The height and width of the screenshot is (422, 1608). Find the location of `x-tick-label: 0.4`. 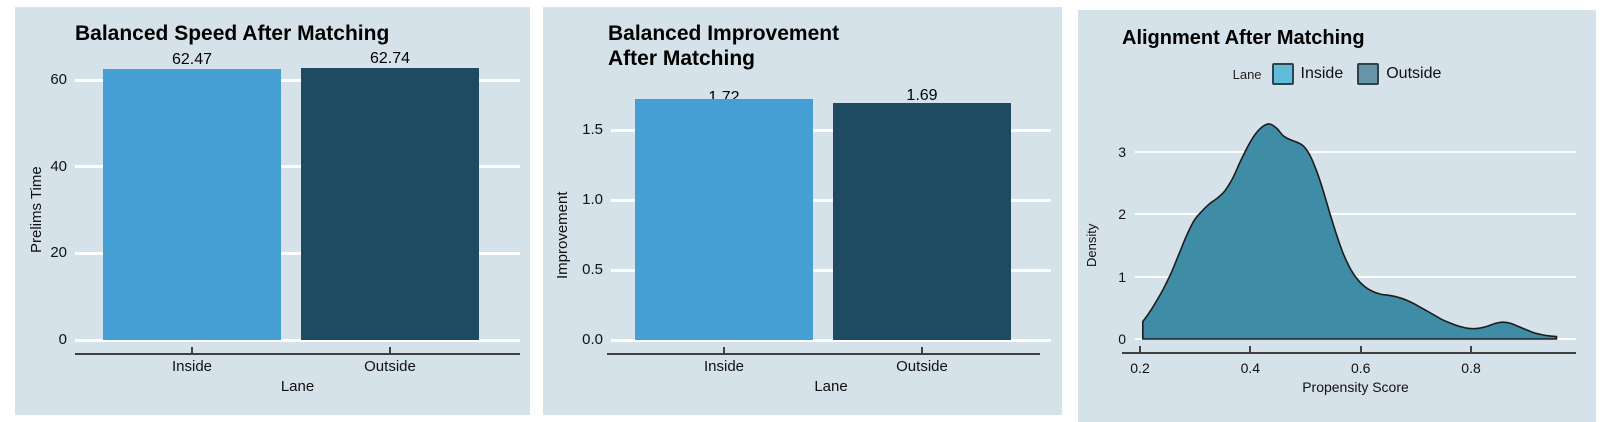

x-tick-label: 0.4 is located at coordinates (1250, 368).